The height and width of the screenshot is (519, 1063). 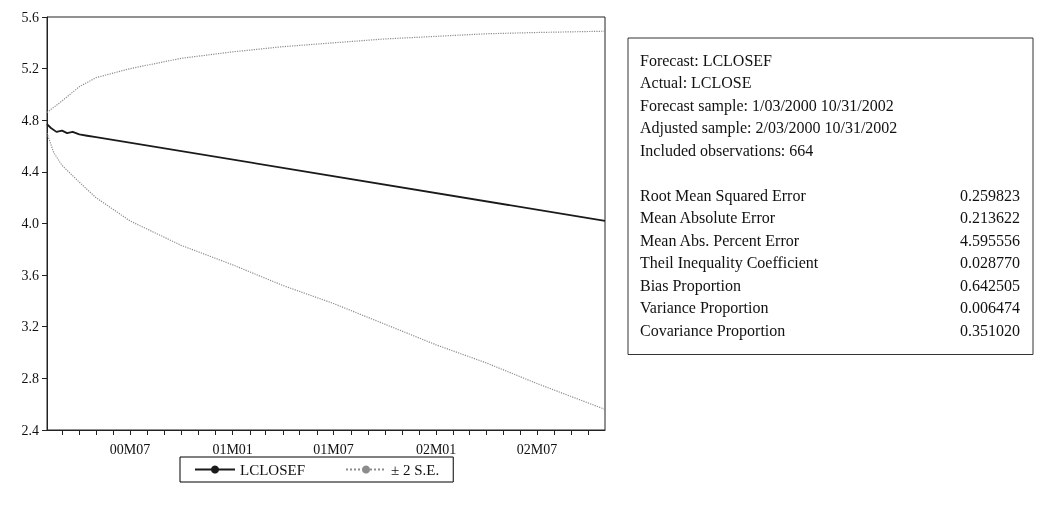 I want to click on text: Covariance Proportion 0.351020, so click(x=830, y=330).